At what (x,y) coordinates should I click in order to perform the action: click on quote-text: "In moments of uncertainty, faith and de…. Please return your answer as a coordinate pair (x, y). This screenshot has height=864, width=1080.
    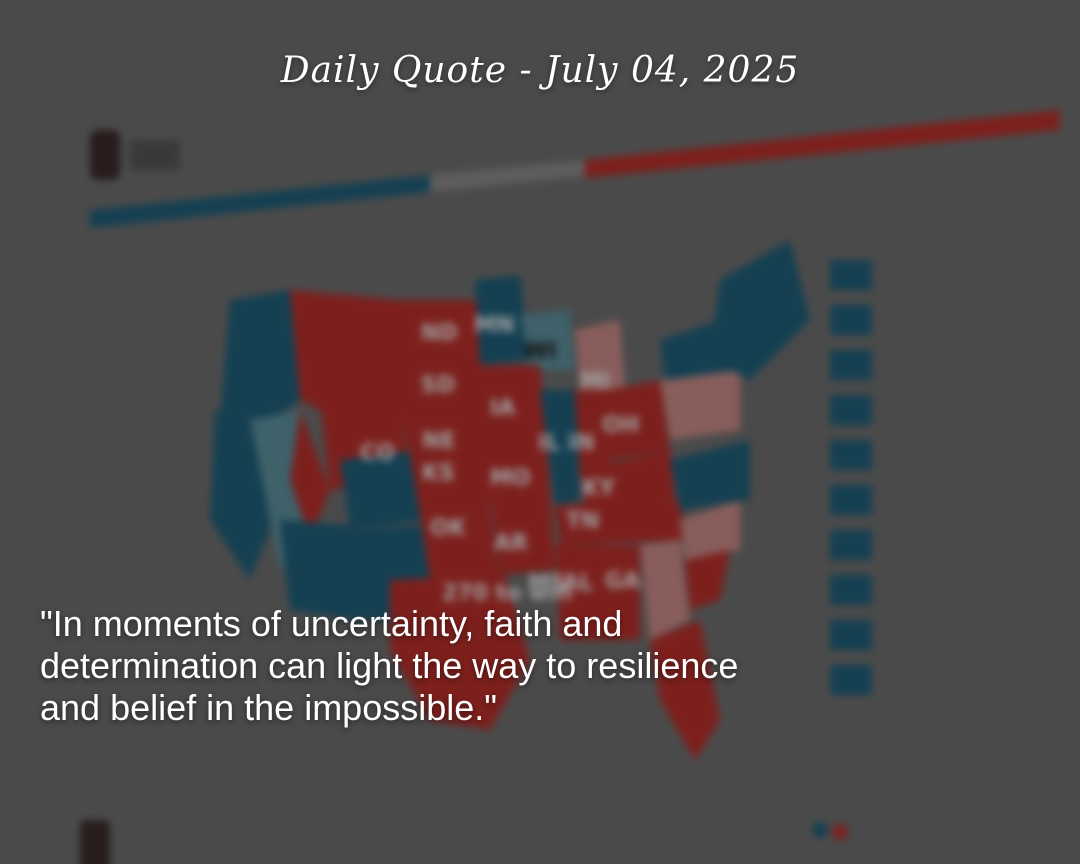
    Looking at the image, I should click on (389, 665).